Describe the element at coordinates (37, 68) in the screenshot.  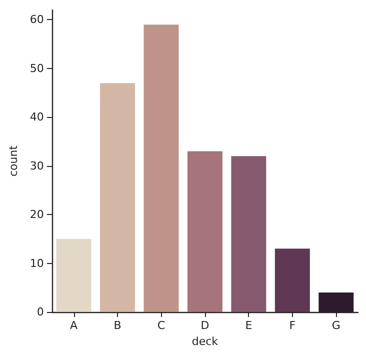
I see `y-tick-label: 50` at that location.